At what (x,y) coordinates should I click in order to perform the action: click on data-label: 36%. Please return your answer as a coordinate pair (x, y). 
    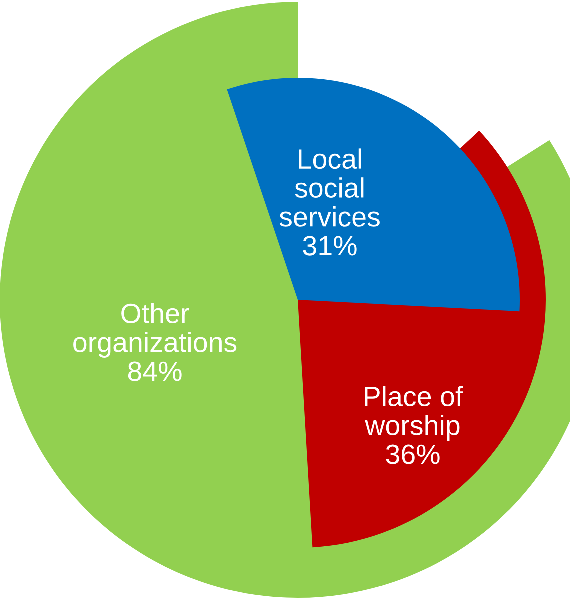
    Looking at the image, I should click on (413, 454).